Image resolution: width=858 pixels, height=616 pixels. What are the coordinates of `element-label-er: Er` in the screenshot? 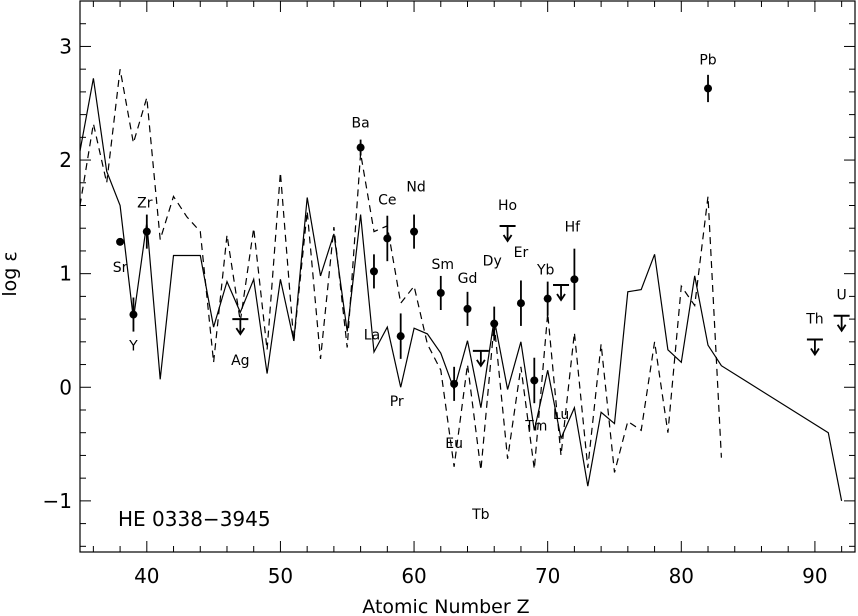 It's located at (521, 253).